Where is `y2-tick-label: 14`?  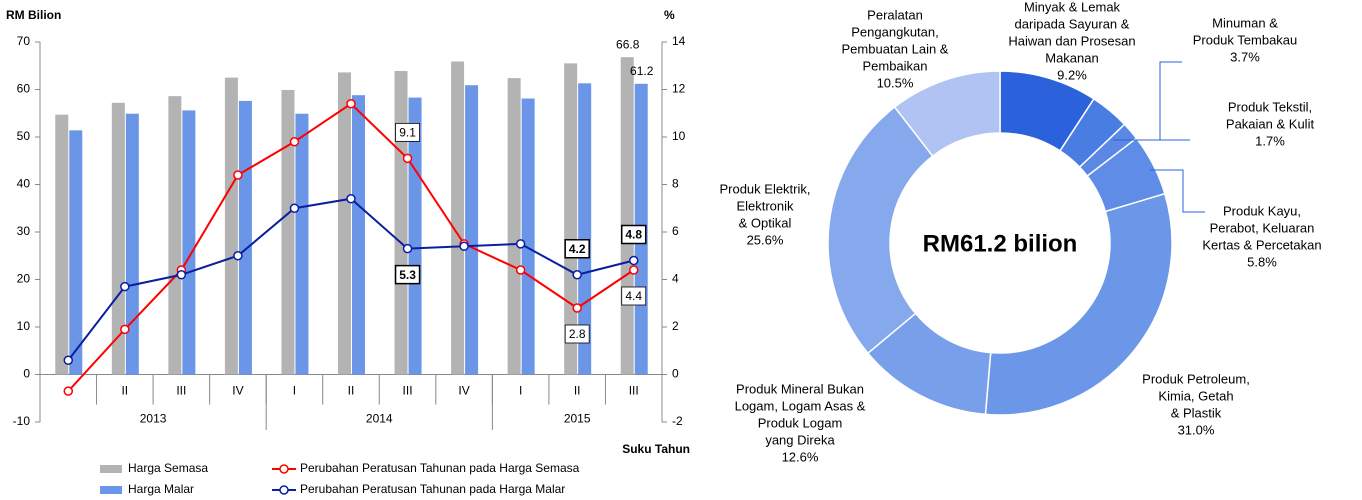 y2-tick-label: 14 is located at coordinates (679, 41).